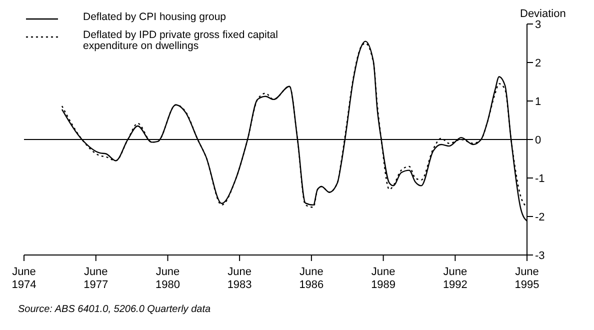  What do you see at coordinates (311, 278) in the screenshot?
I see `x-tick-label: June 1986` at bounding box center [311, 278].